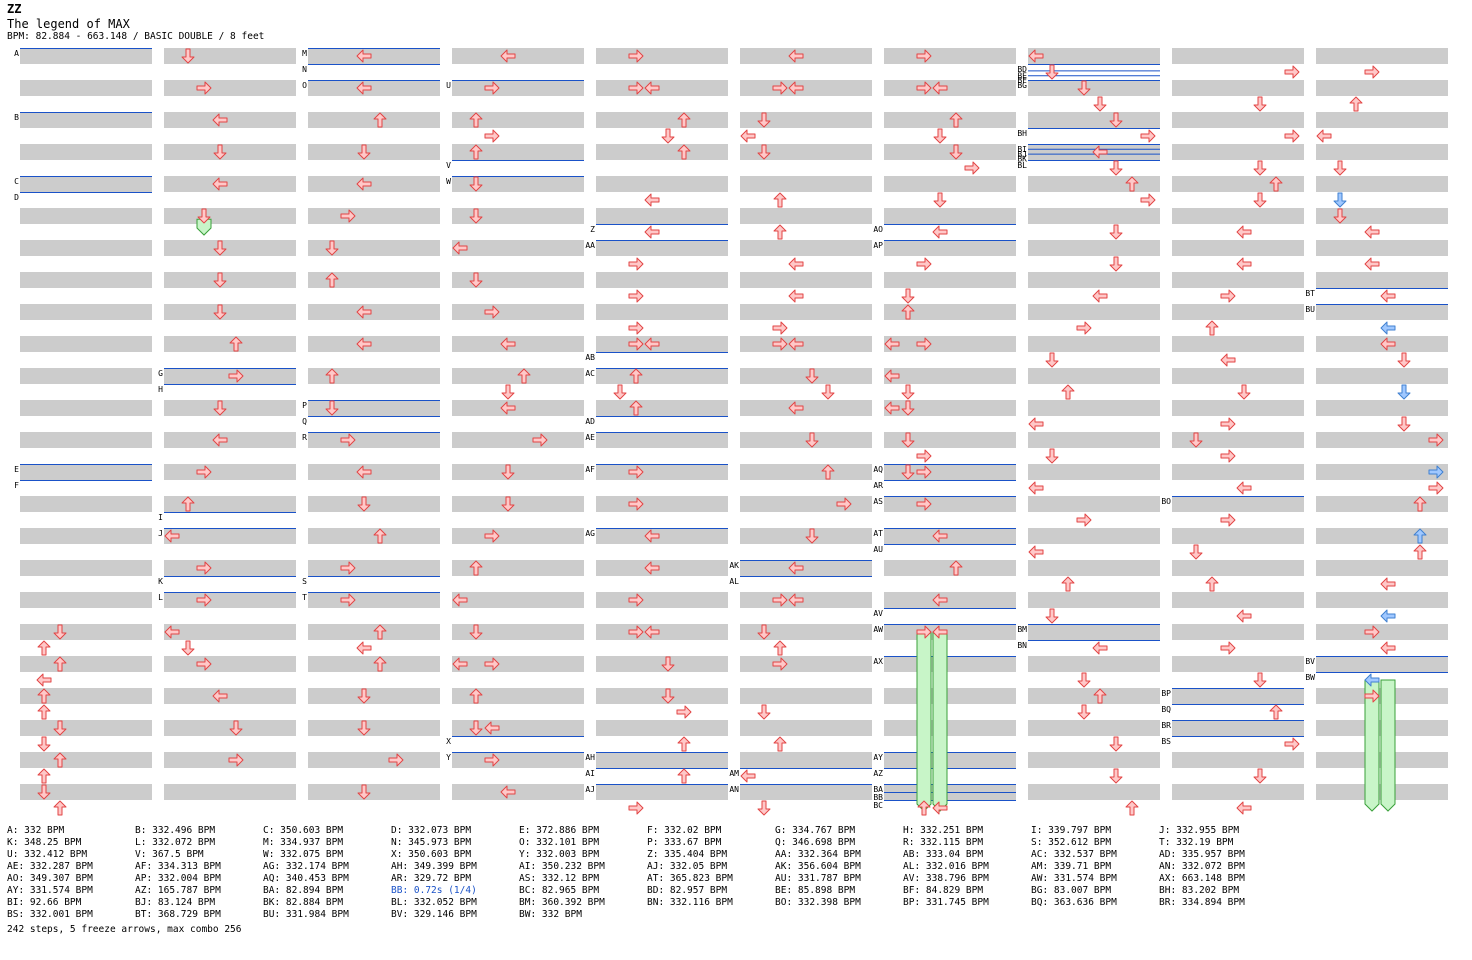 This screenshot has height=960, width=1472. Describe the element at coordinates (684, 842) in the screenshot. I see `bpm-entry: P: 333.67 BPM` at that location.